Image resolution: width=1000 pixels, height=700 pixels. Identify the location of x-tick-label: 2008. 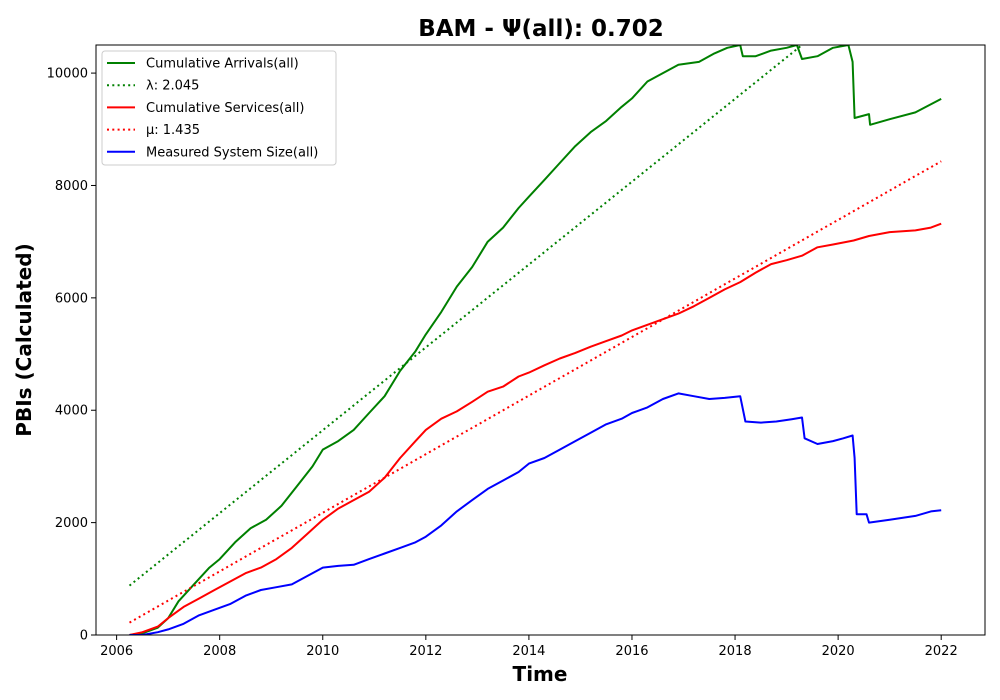
(219, 651).